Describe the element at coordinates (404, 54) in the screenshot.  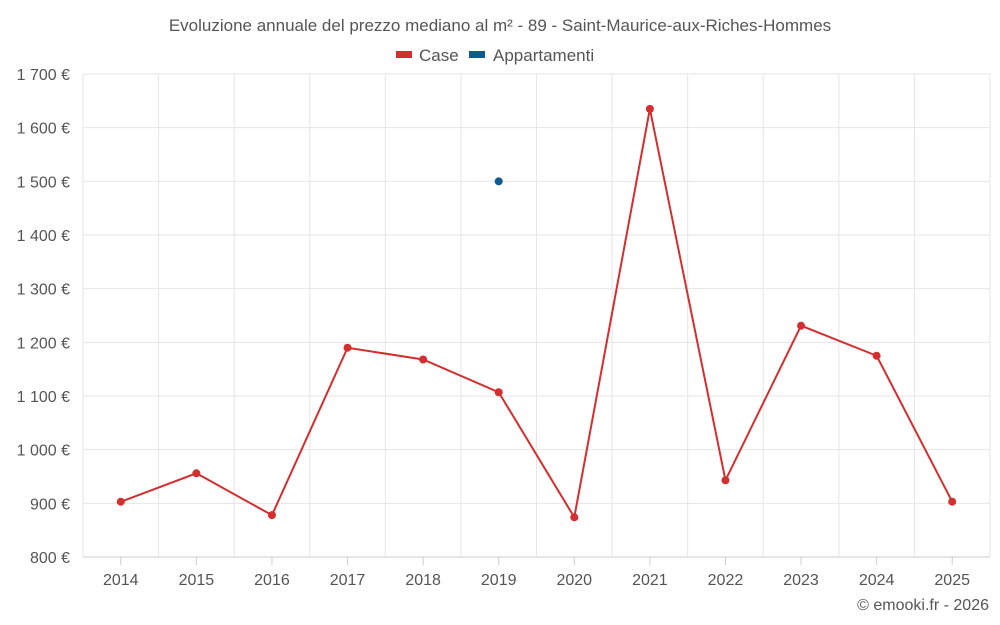
I see `legend-swatch-case` at that location.